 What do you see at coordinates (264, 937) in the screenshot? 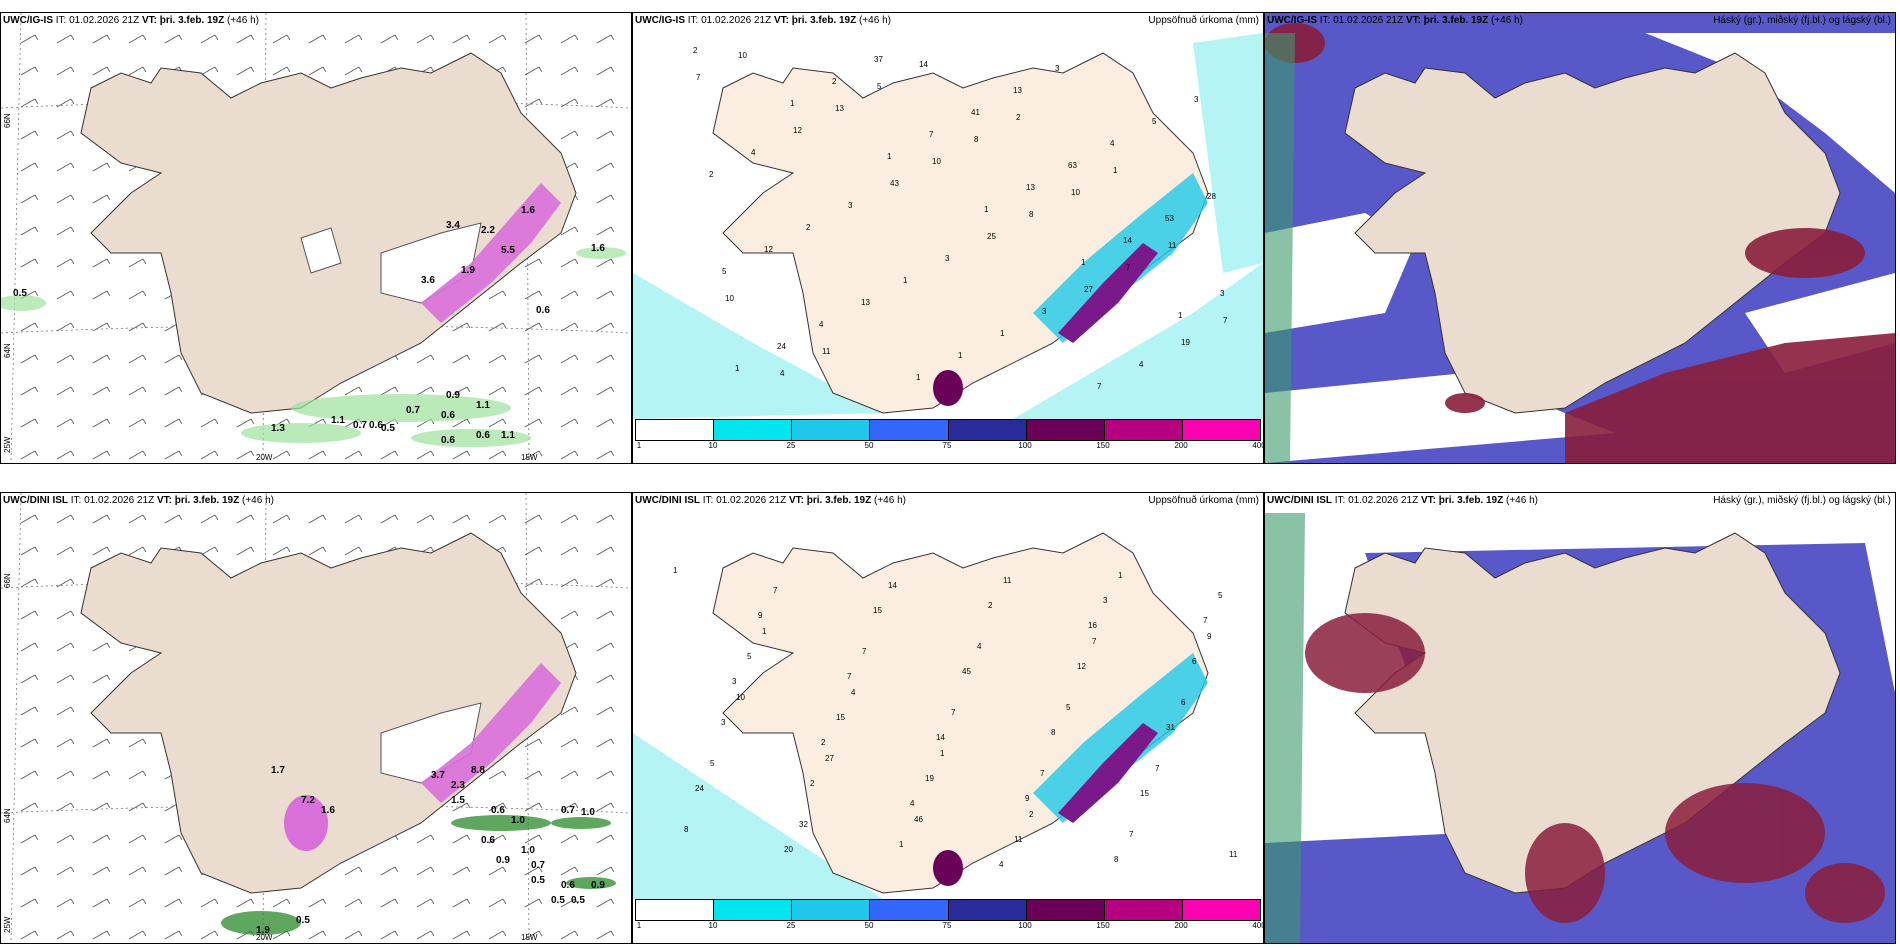
I see `lon-tick-20: 20W` at bounding box center [264, 937].